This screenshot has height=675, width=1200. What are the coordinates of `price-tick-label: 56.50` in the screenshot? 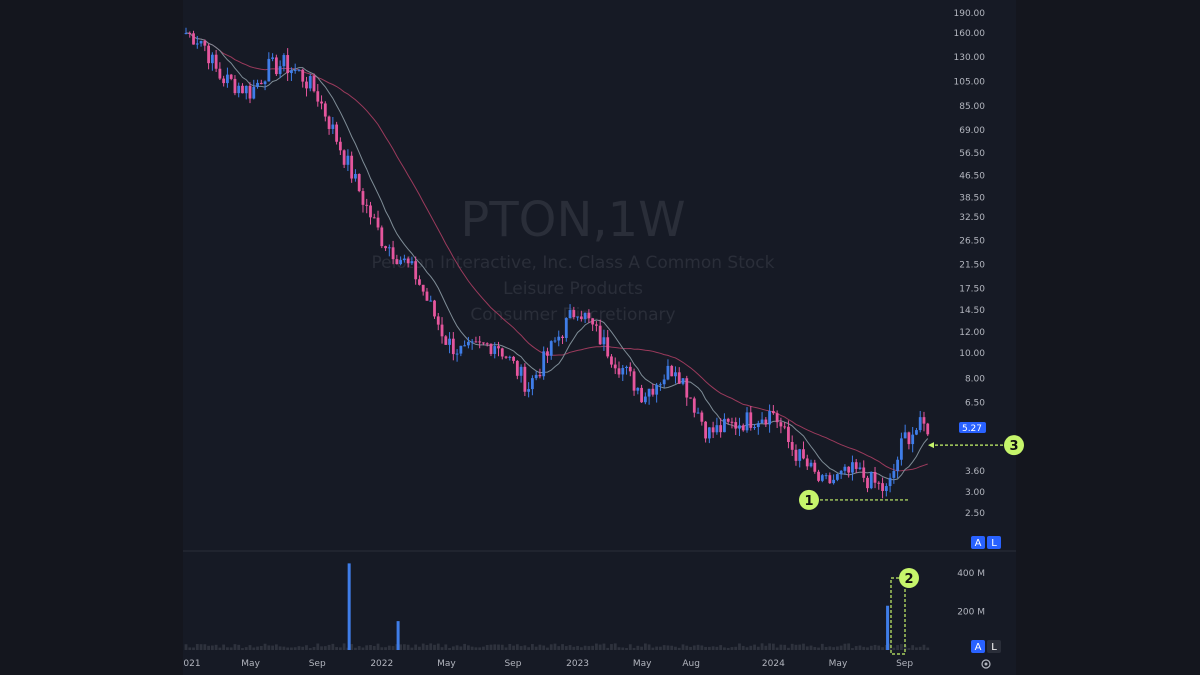 It's located at (972, 154).